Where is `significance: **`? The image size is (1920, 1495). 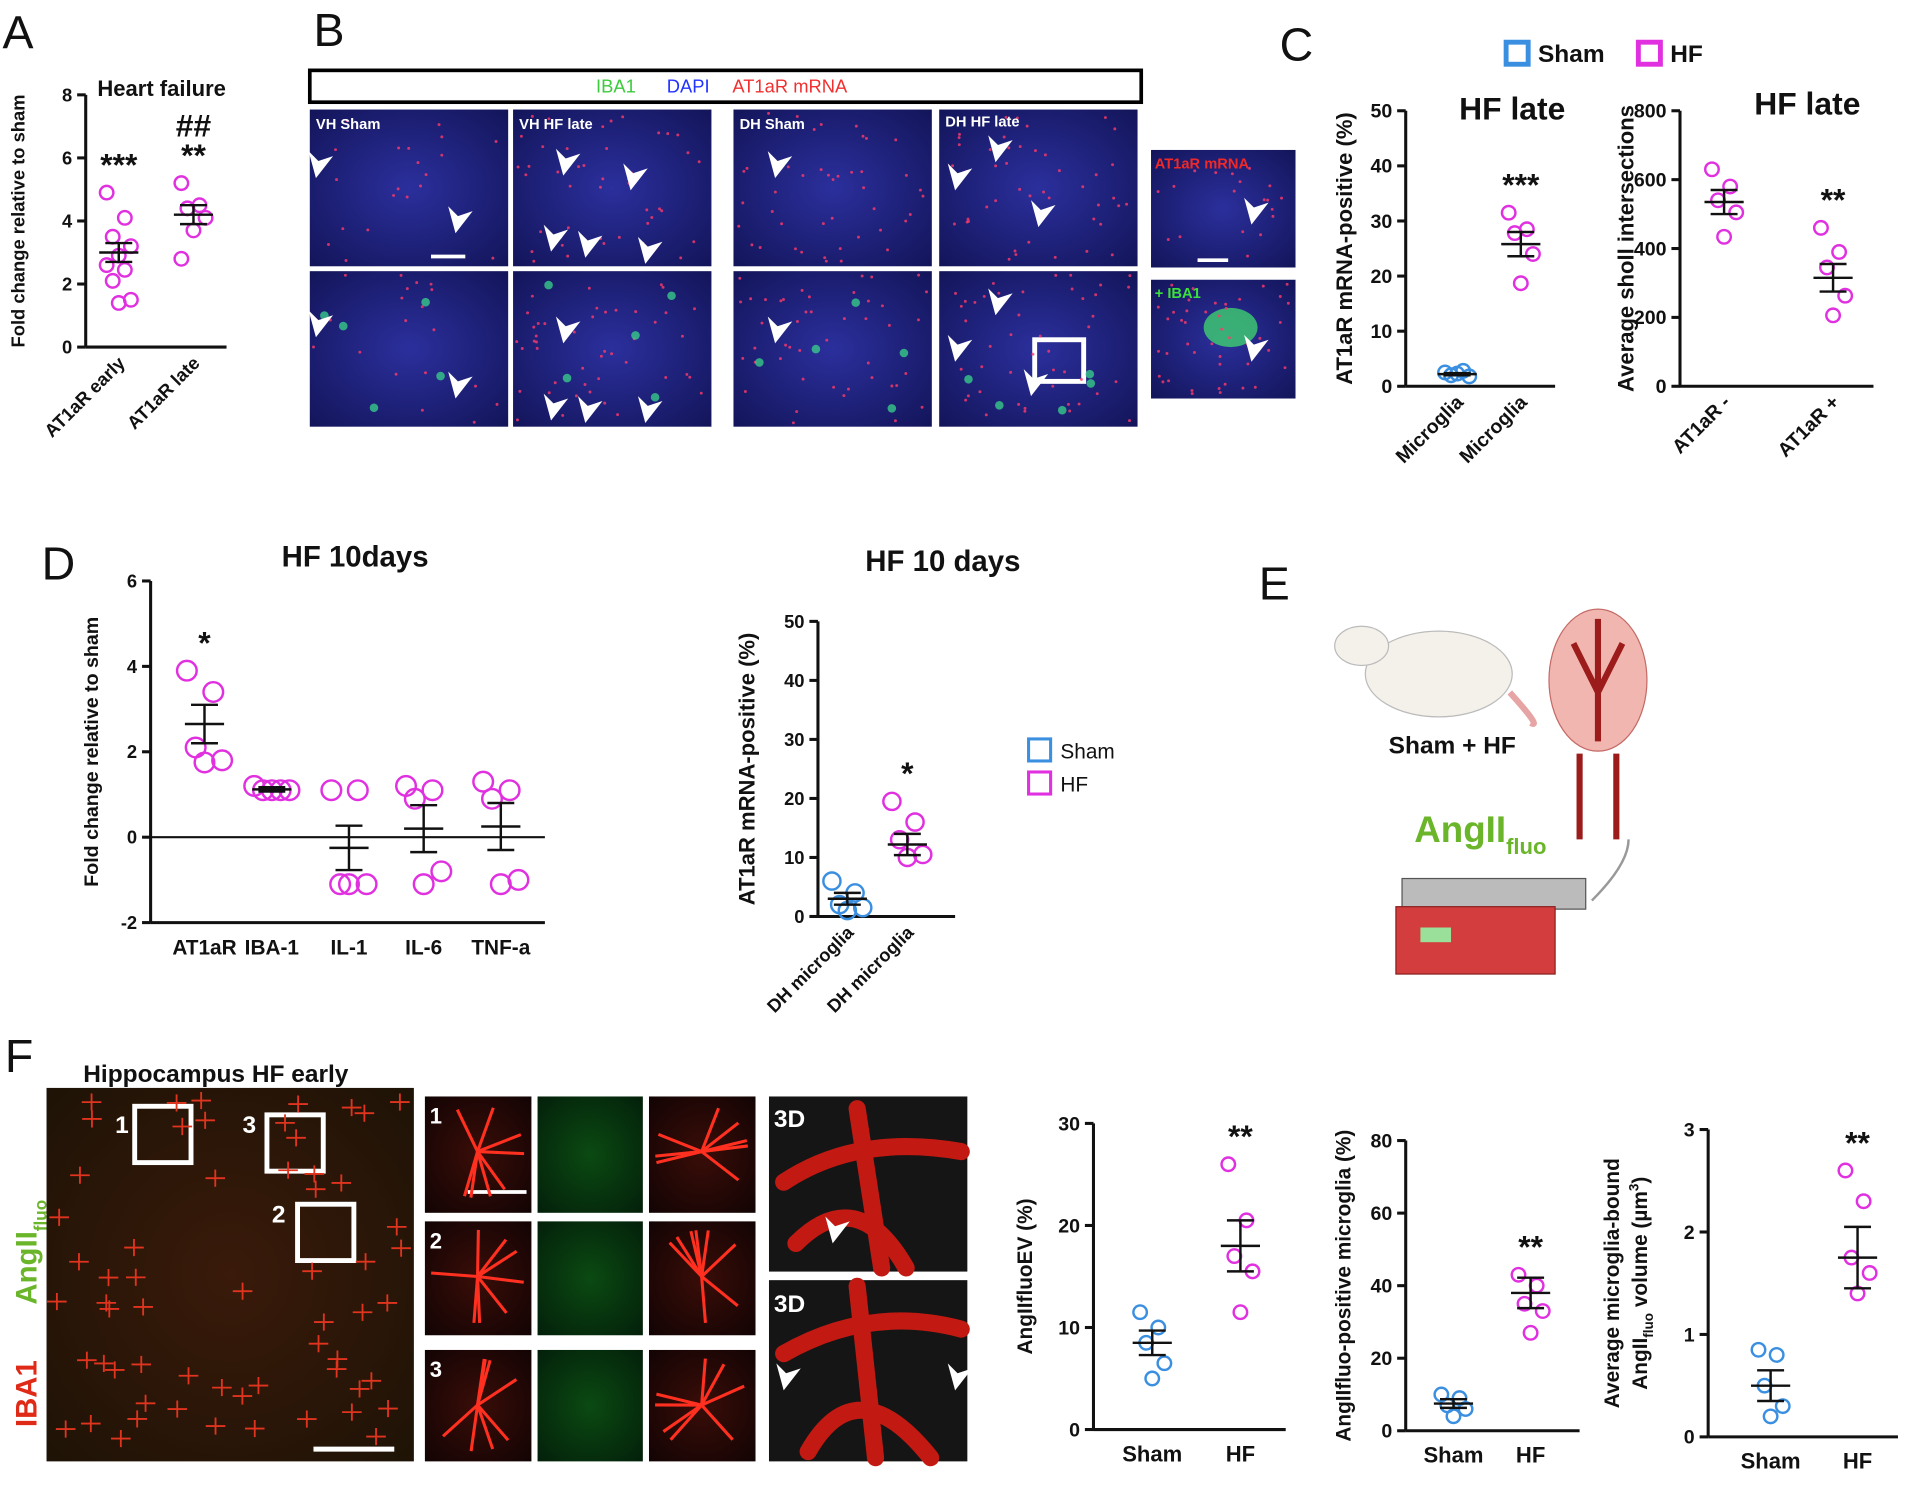
significance: ** is located at coordinates (1833, 200).